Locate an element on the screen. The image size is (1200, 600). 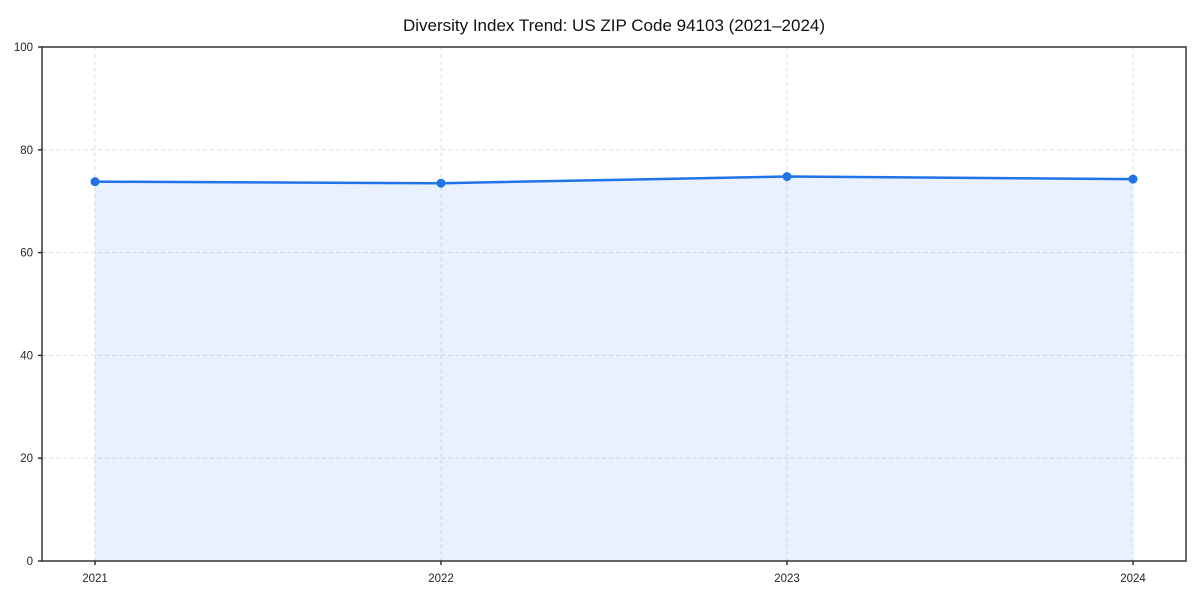
data-point-marker-2023 is located at coordinates (787, 177).